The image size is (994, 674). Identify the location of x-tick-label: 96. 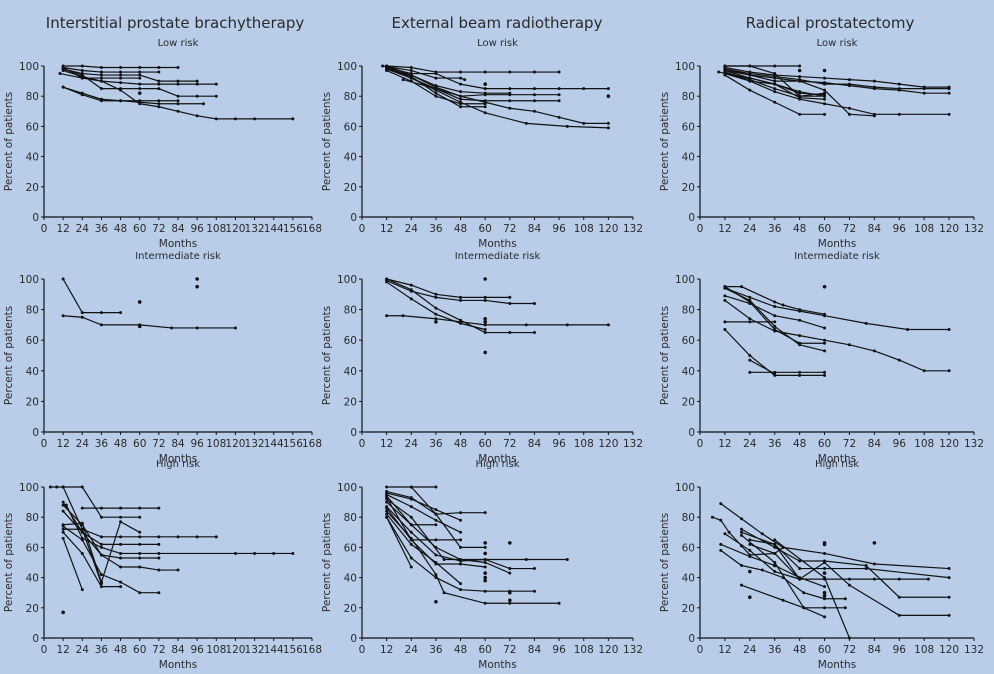
(559, 229).